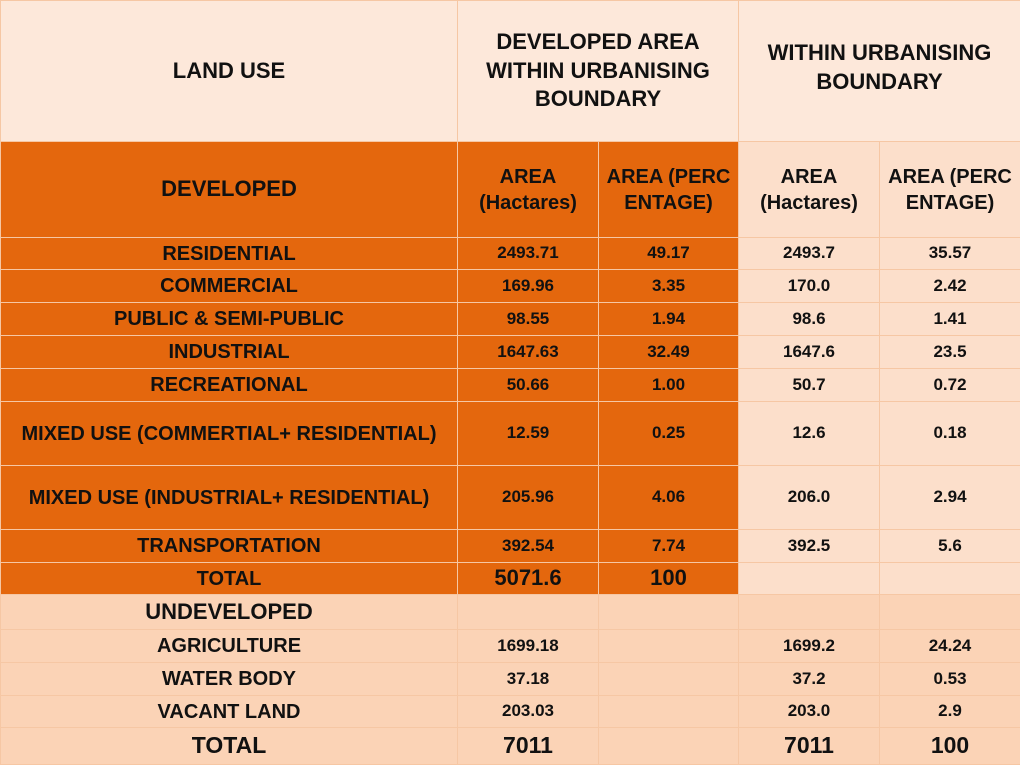  I want to click on dev-area-cell: 12.59, so click(528, 433).